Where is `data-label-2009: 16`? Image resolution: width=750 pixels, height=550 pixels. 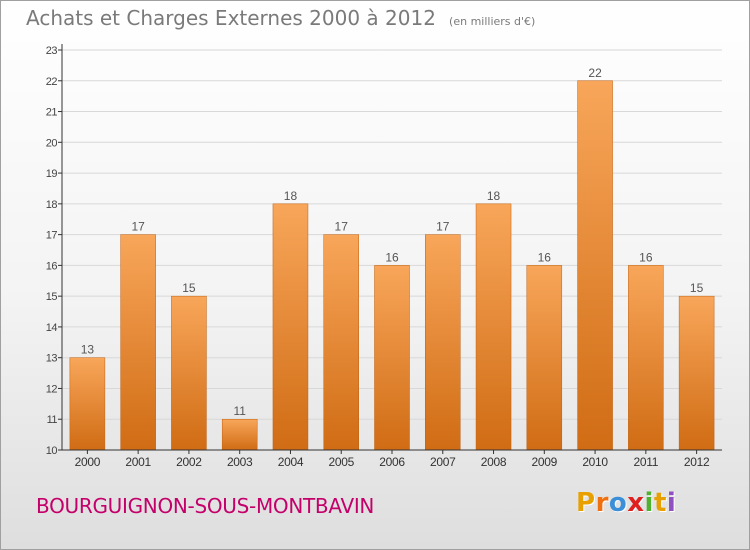
data-label-2009: 16 is located at coordinates (545, 257).